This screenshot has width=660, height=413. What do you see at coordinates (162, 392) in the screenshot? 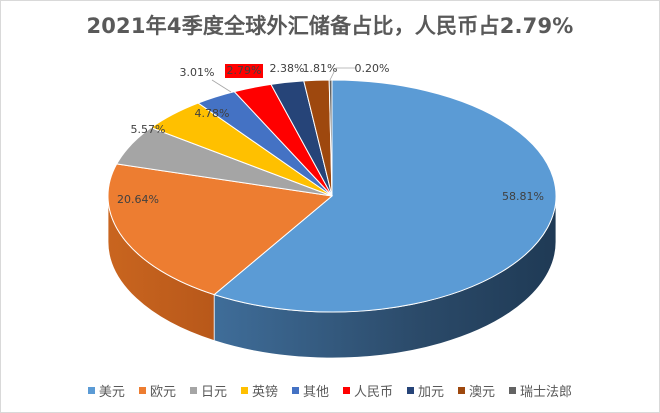
I see `legend-label: 欧元` at bounding box center [162, 392].